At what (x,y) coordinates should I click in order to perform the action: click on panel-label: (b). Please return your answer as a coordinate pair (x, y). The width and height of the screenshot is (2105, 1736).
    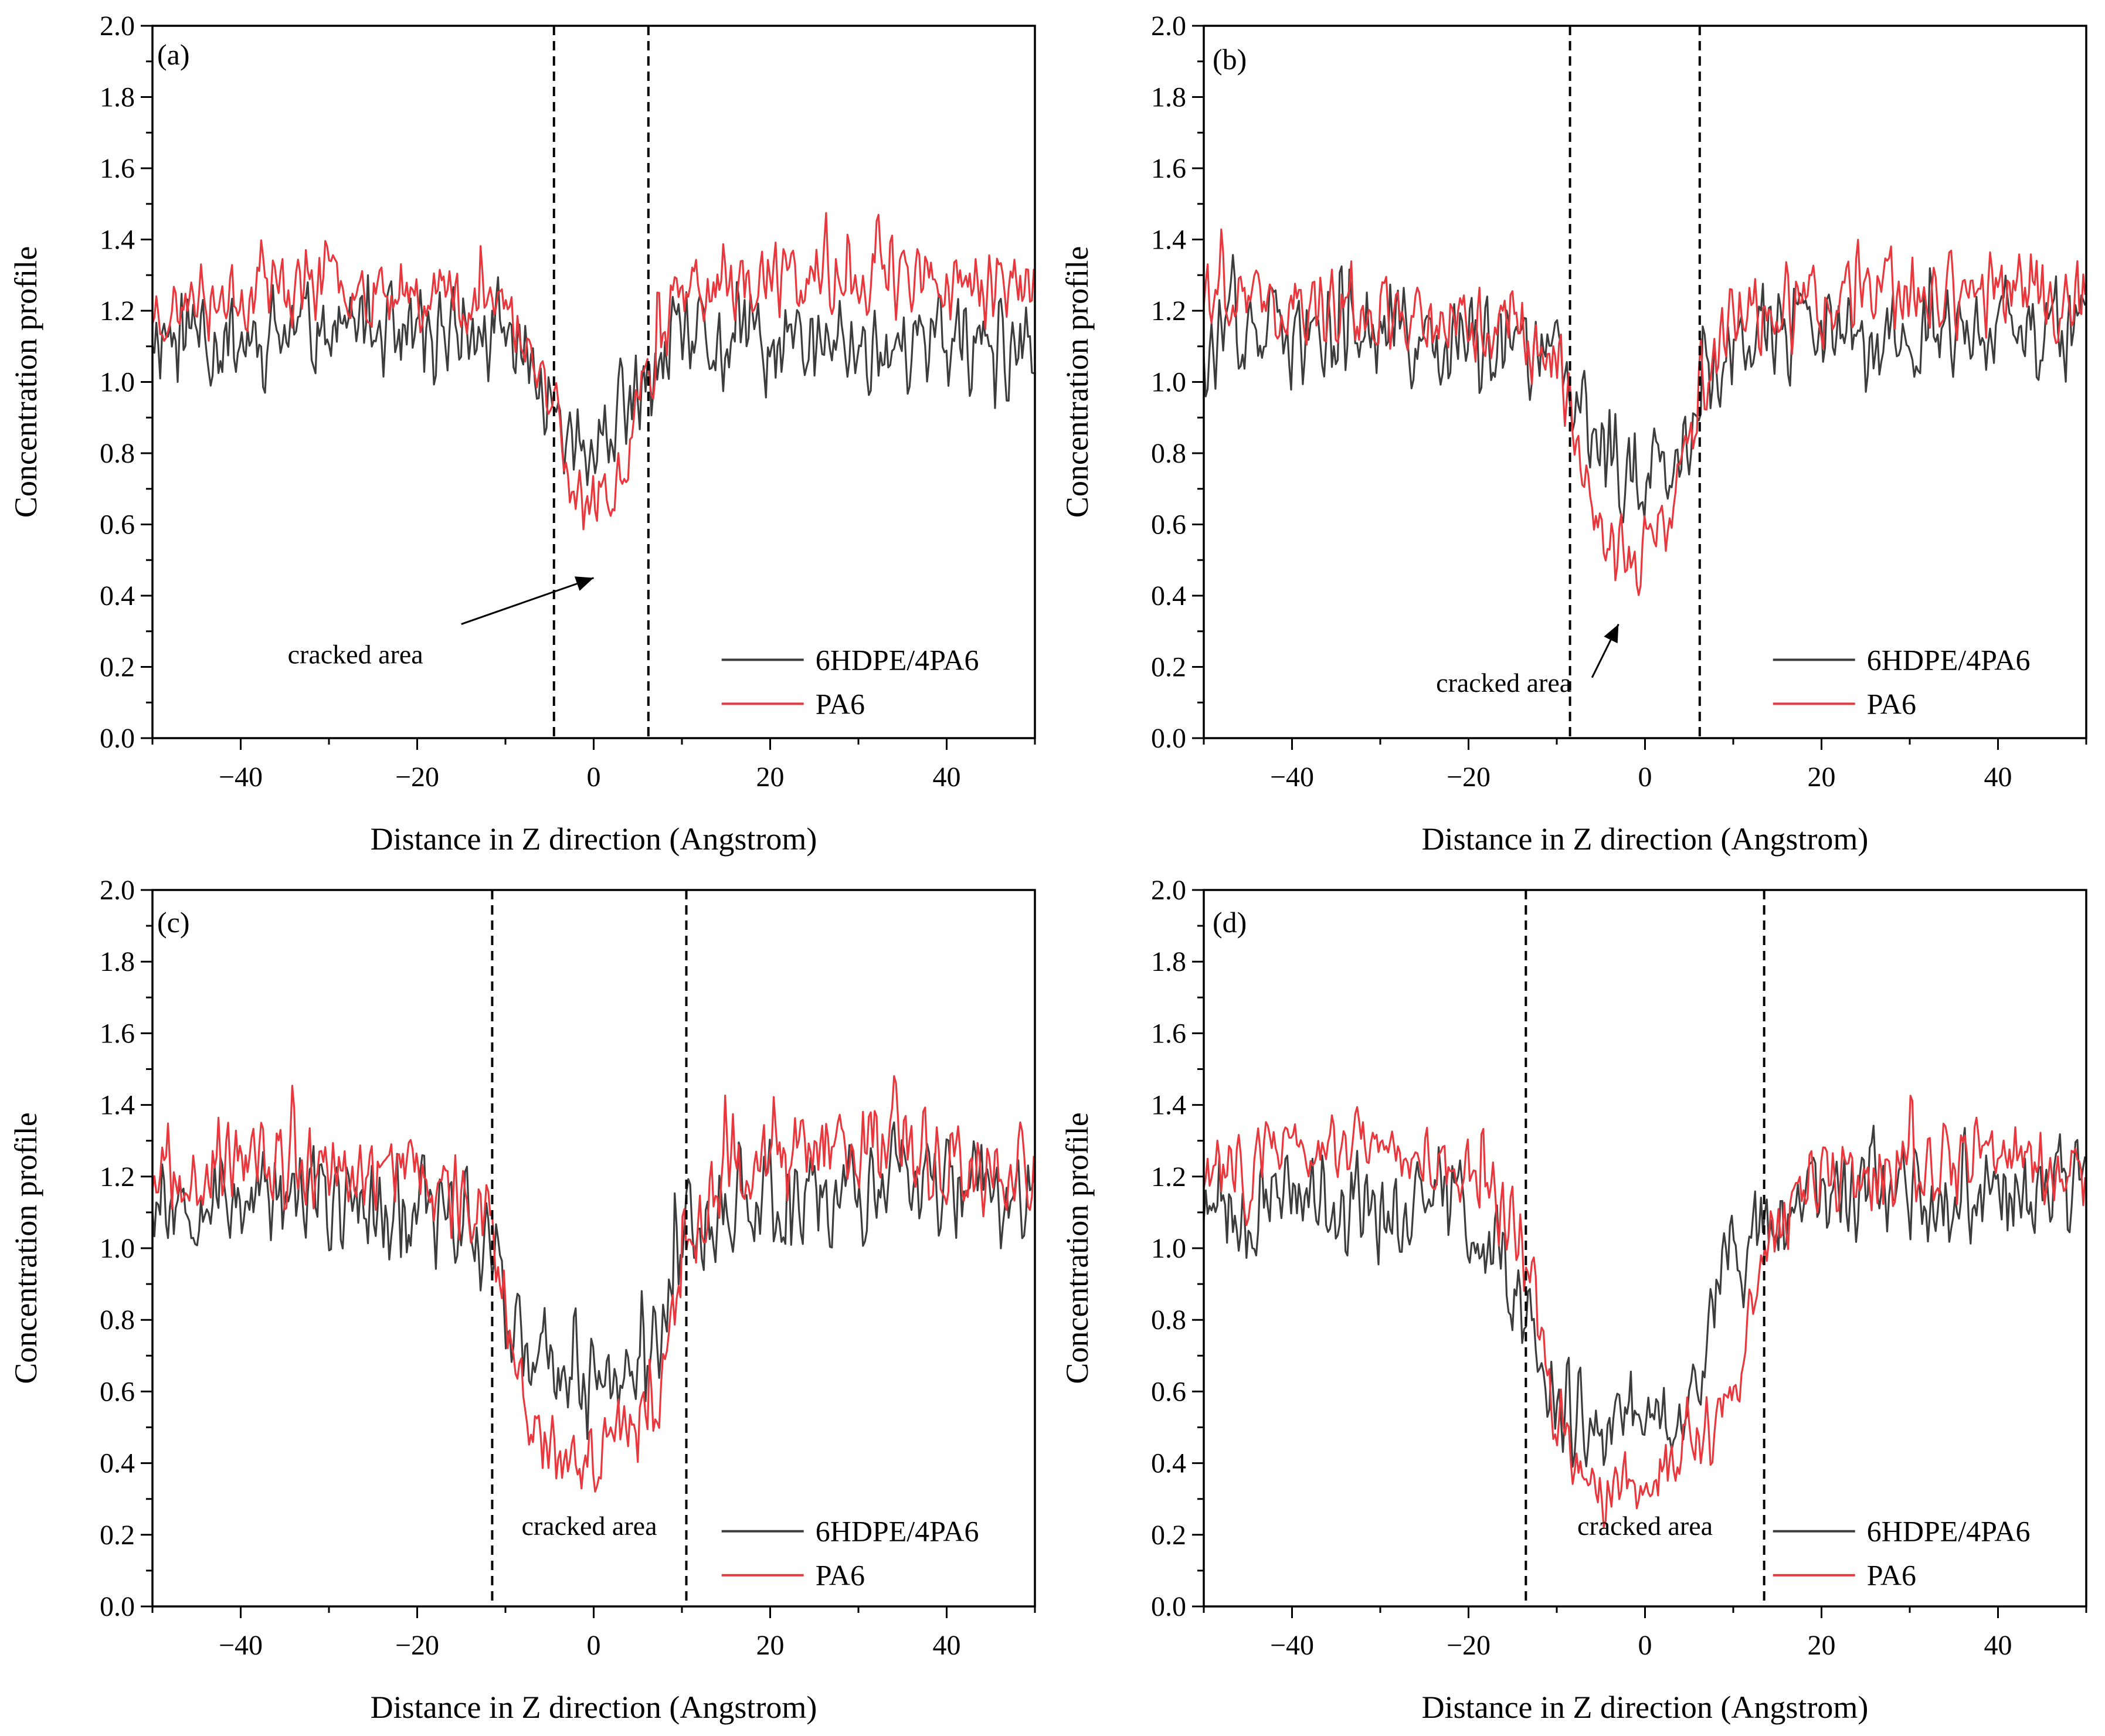
    Looking at the image, I should click on (1230, 59).